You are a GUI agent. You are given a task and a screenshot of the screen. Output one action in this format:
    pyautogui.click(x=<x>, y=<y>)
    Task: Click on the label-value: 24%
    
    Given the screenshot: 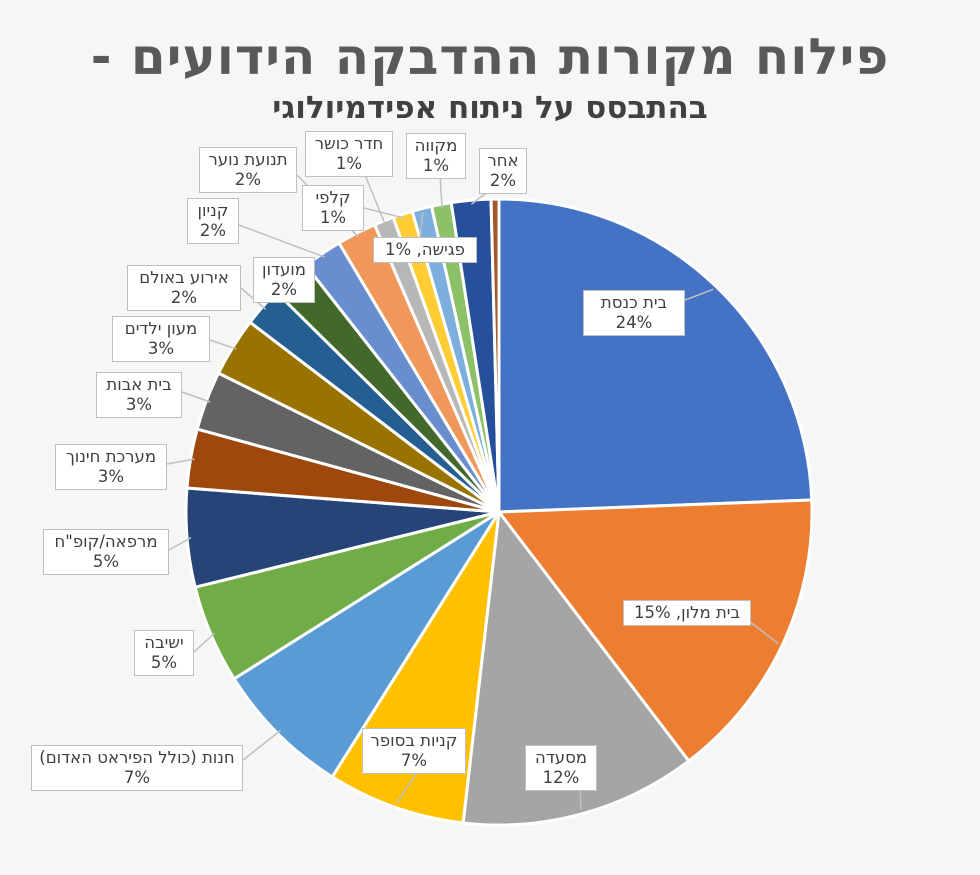 What is the action you would take?
    pyautogui.click(x=634, y=322)
    